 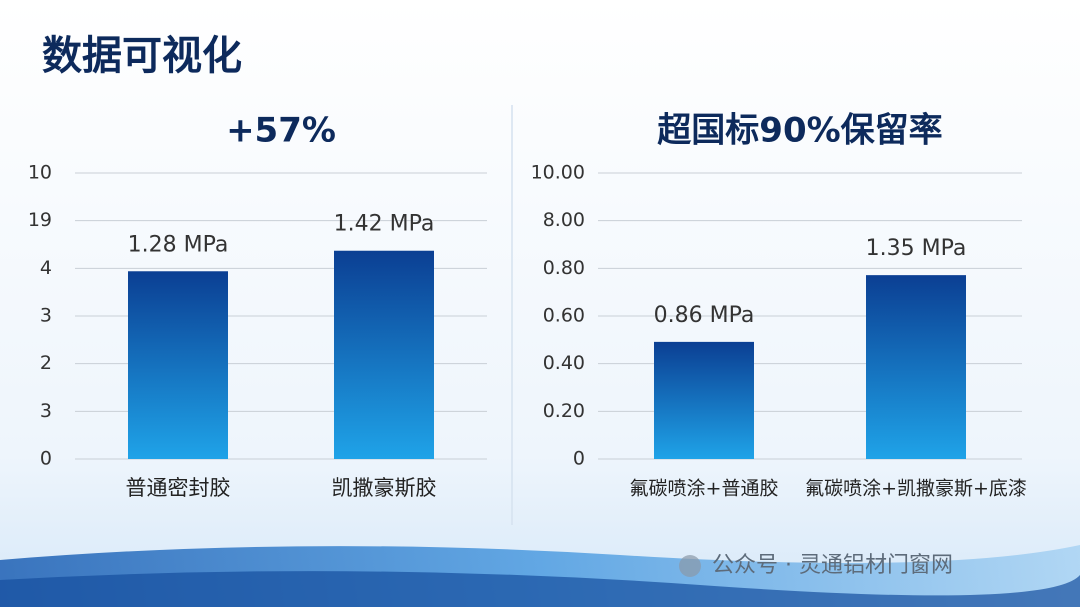 What do you see at coordinates (564, 411) in the screenshot?
I see `y-tick-label: 0.20` at bounding box center [564, 411].